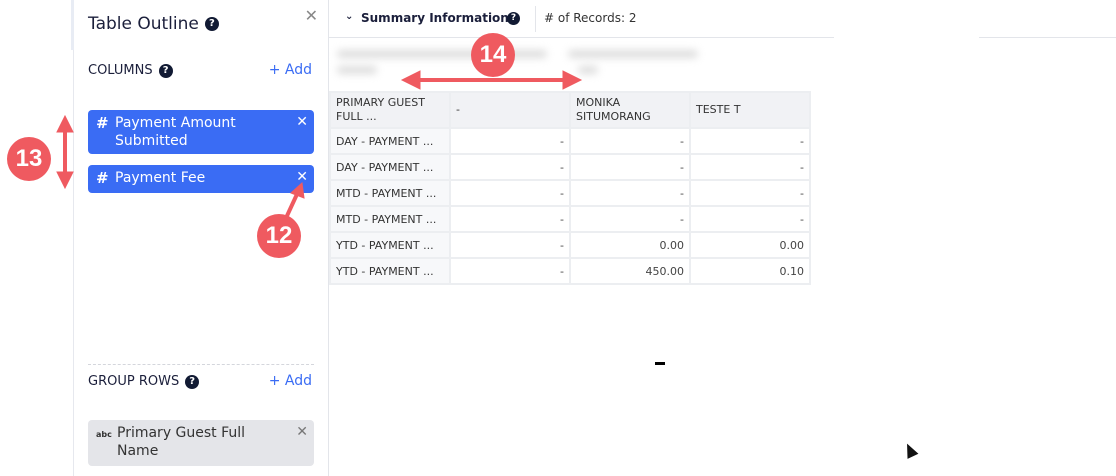 The height and width of the screenshot is (476, 1116). What do you see at coordinates (493, 55) in the screenshot?
I see `annotation-badge-14: 14` at bounding box center [493, 55].